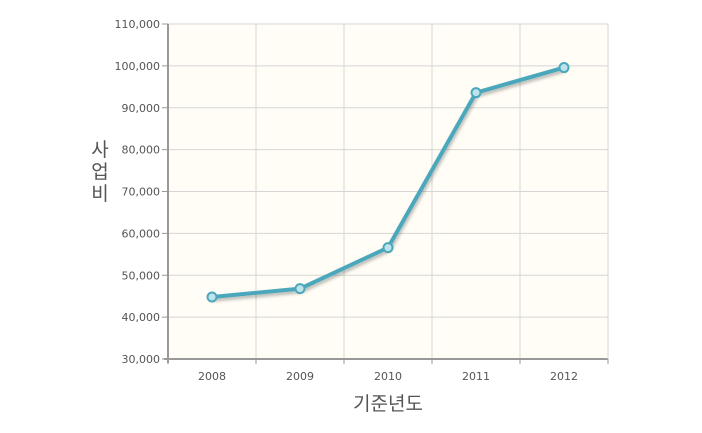 The width and height of the screenshot is (702, 433). What do you see at coordinates (141, 317) in the screenshot?
I see `y-tick-label: 40,000` at bounding box center [141, 317].